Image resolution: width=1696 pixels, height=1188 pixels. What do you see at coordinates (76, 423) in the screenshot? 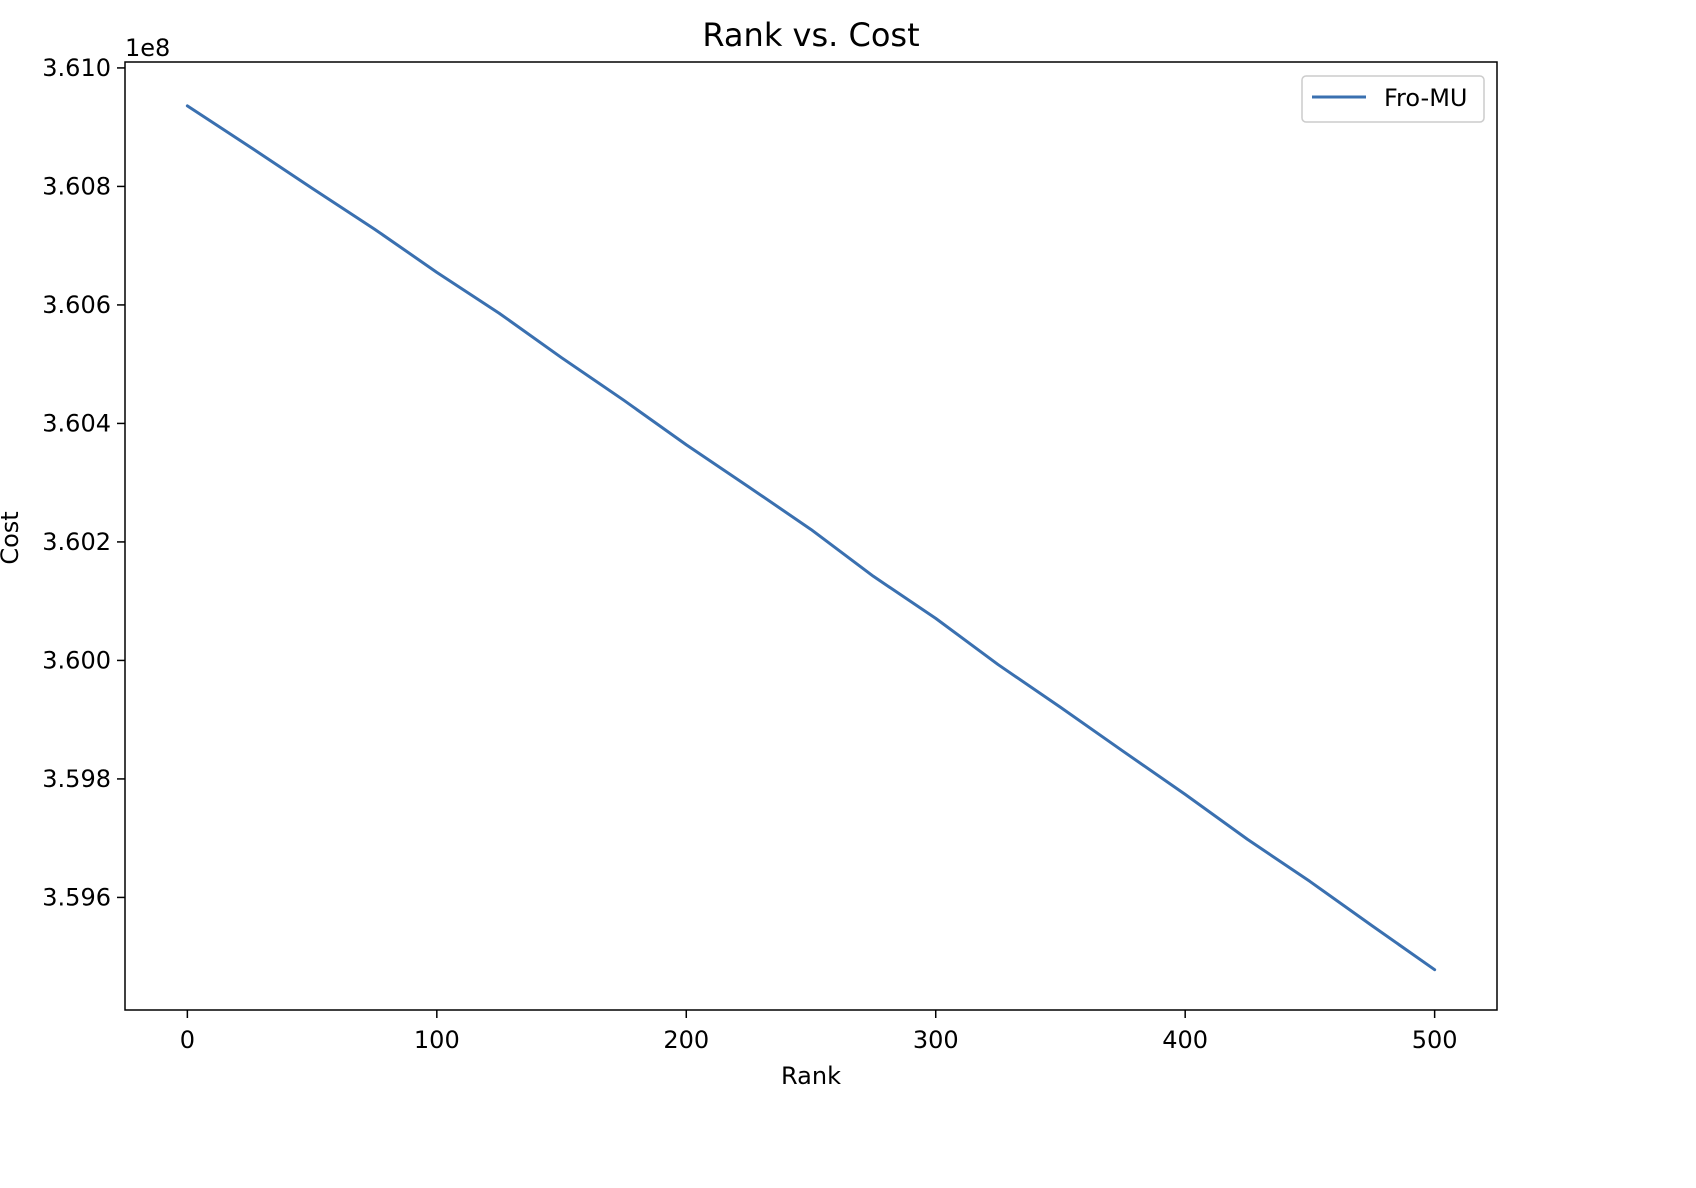
I see `y-tick-label: 3.604` at bounding box center [76, 423].